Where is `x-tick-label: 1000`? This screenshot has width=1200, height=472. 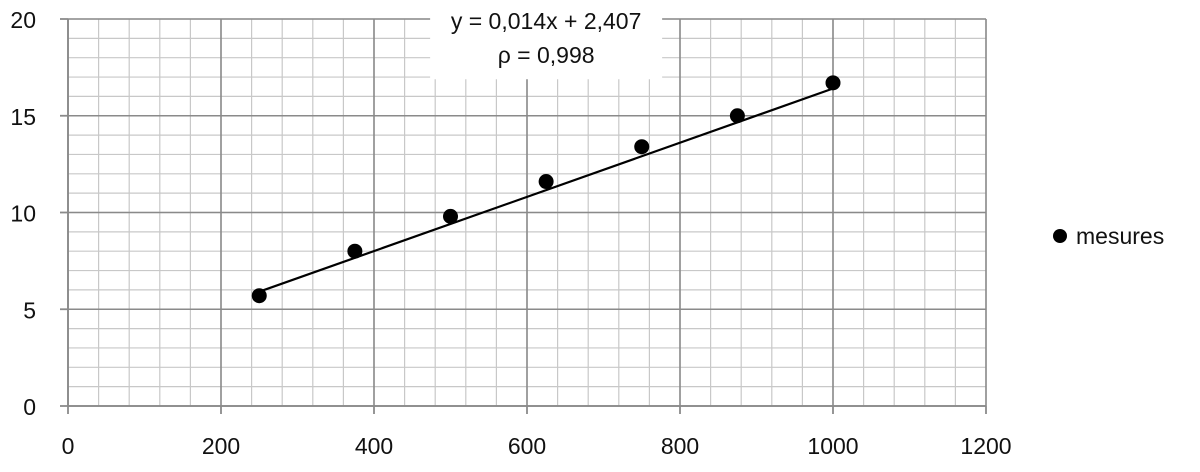 x-tick-label: 1000 is located at coordinates (832, 446).